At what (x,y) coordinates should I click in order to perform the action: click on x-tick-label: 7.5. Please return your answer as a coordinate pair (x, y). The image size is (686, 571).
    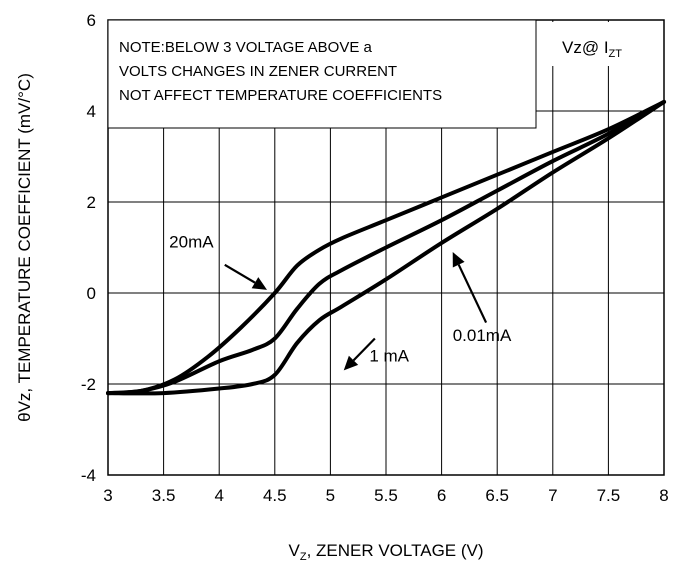
    Looking at the image, I should click on (609, 495).